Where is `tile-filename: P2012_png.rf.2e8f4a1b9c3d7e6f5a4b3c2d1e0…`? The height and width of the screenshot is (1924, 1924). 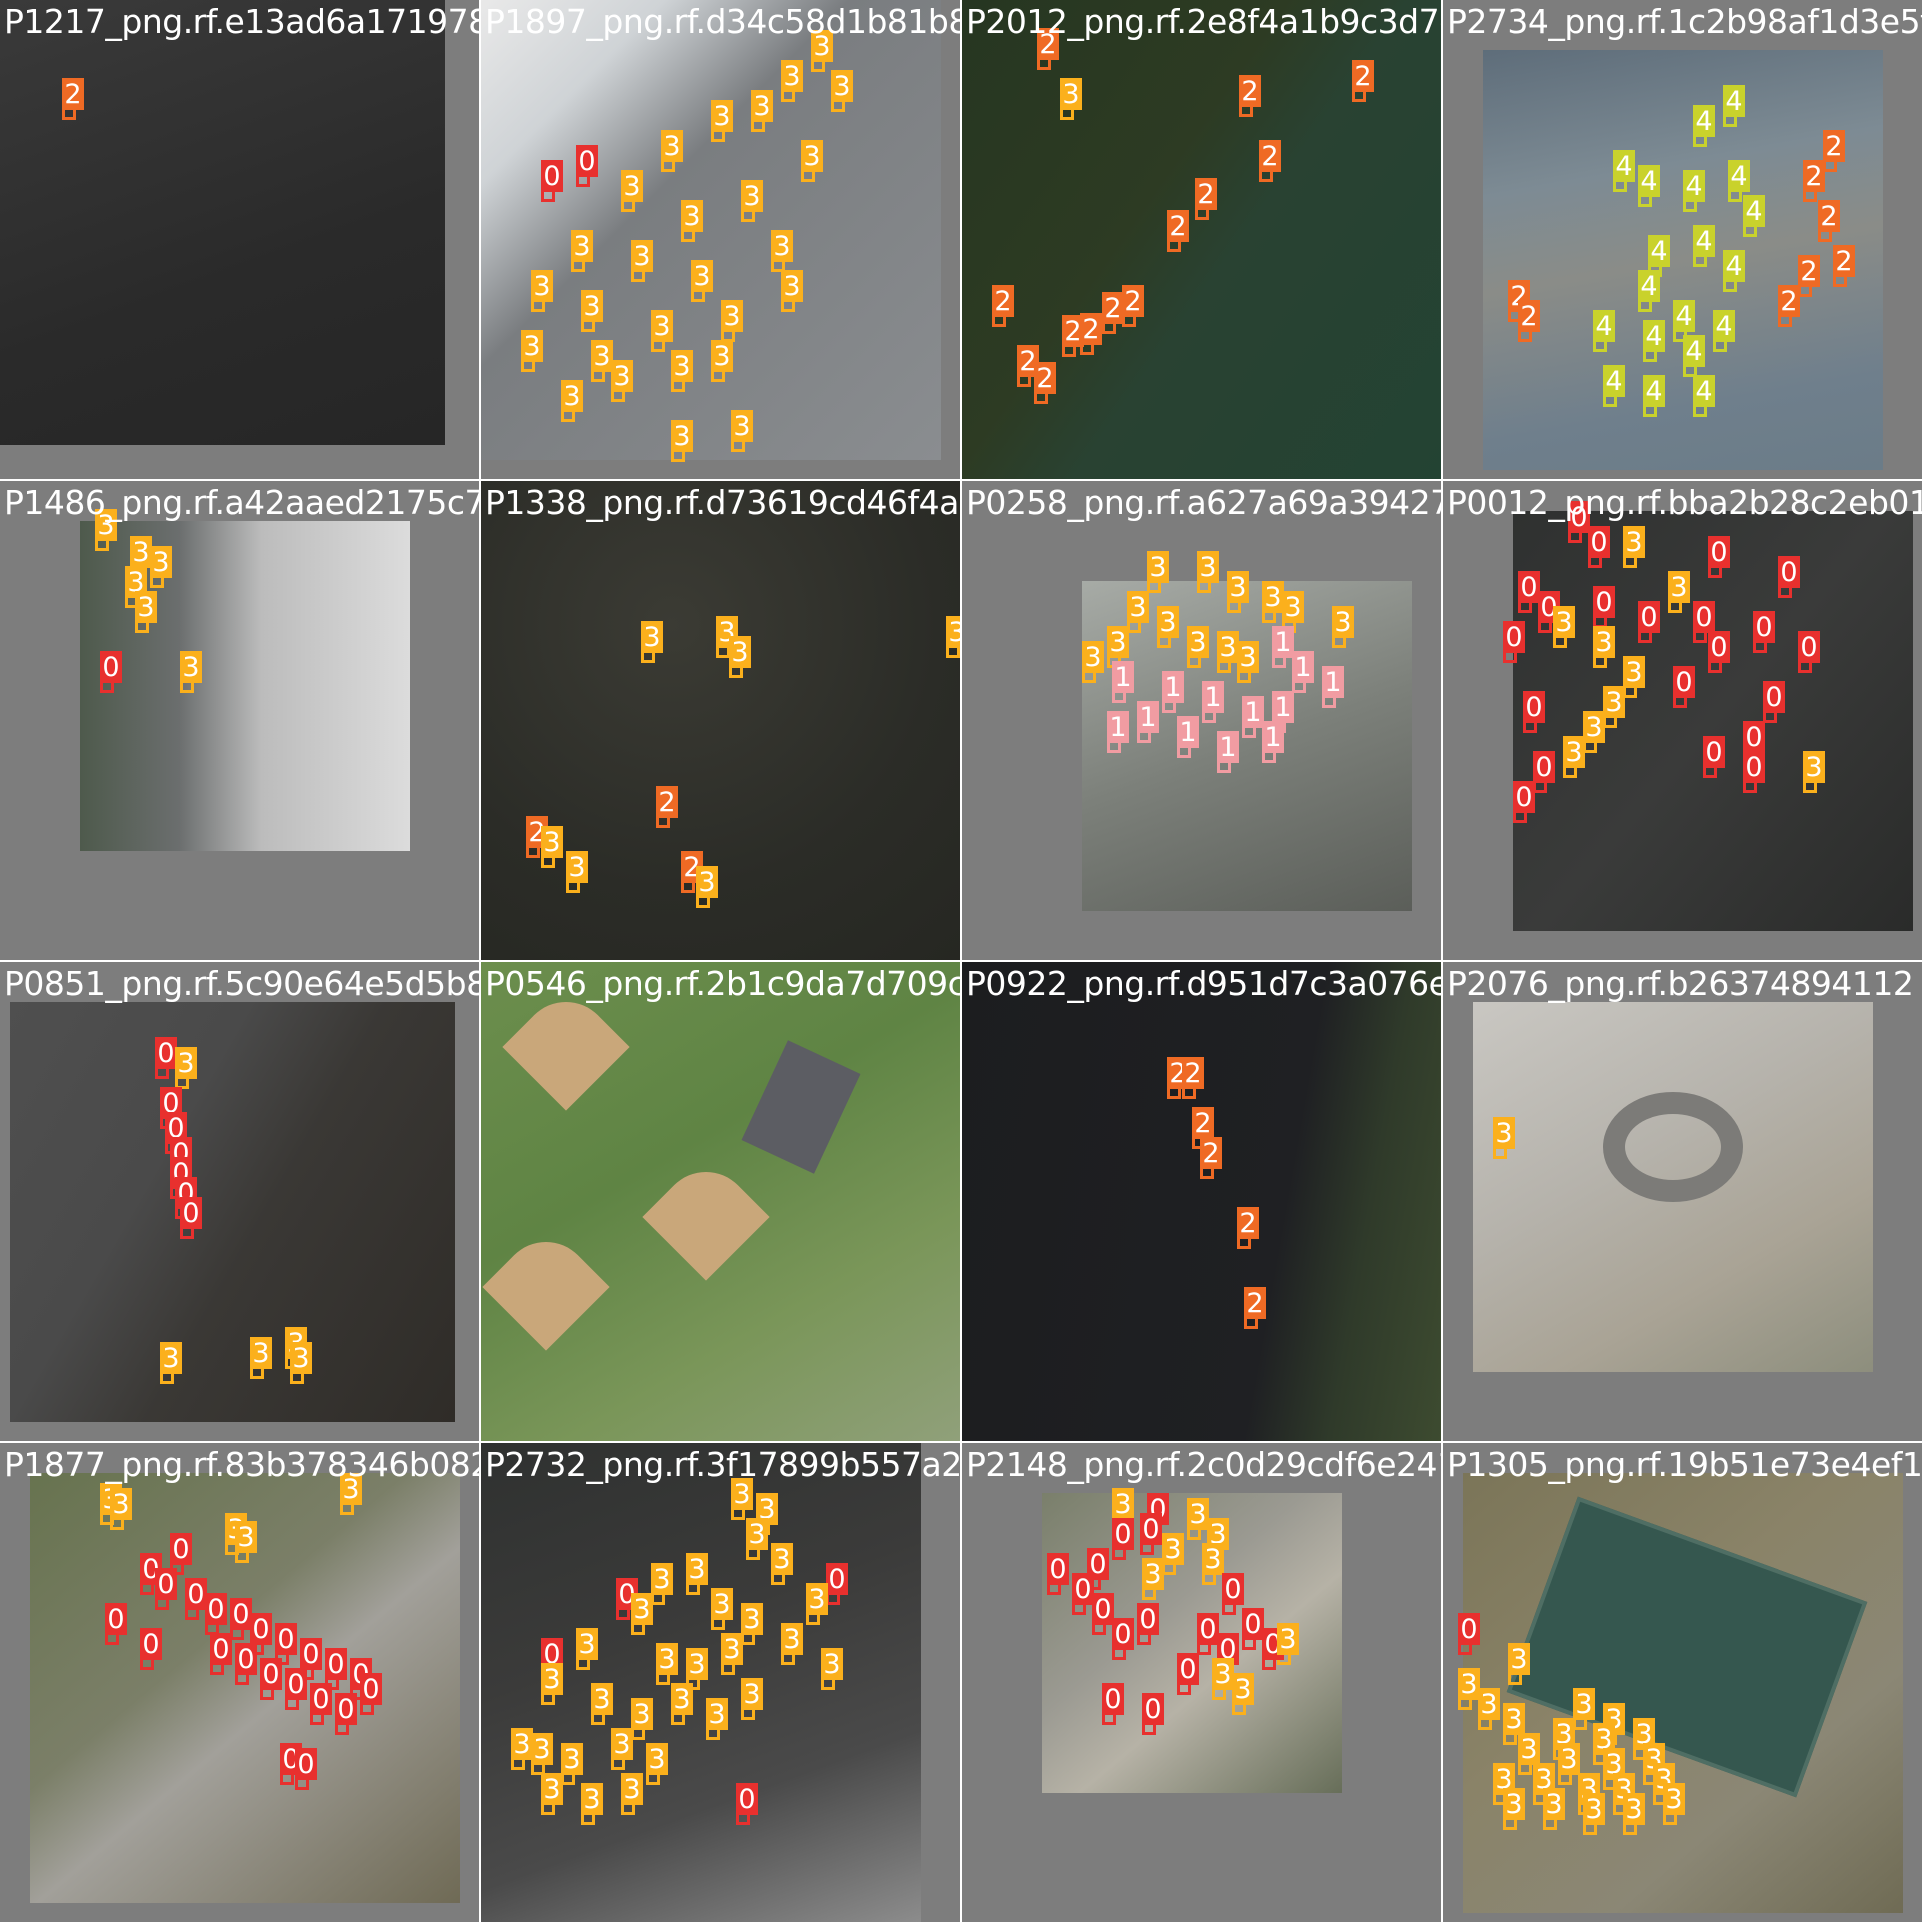
tile-filename: P2012_png.rf.2e8f4a1b9c3d7e6f5a4b3c2d1e0… is located at coordinates (1203, 21).